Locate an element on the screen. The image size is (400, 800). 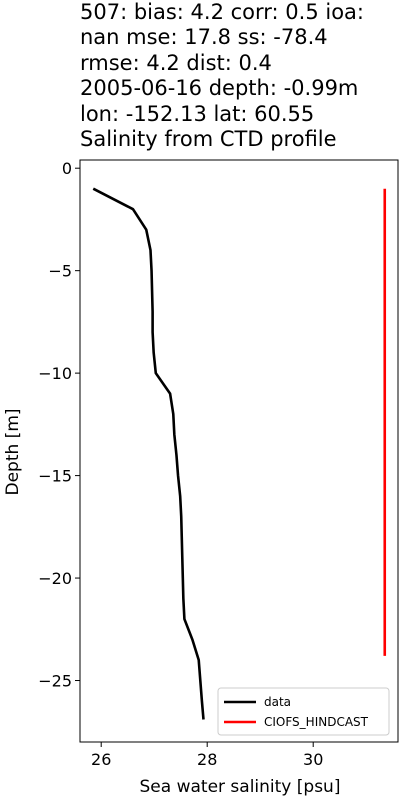
title-line-5: lon: -152.13 lat: 60.55 is located at coordinates (197, 113).